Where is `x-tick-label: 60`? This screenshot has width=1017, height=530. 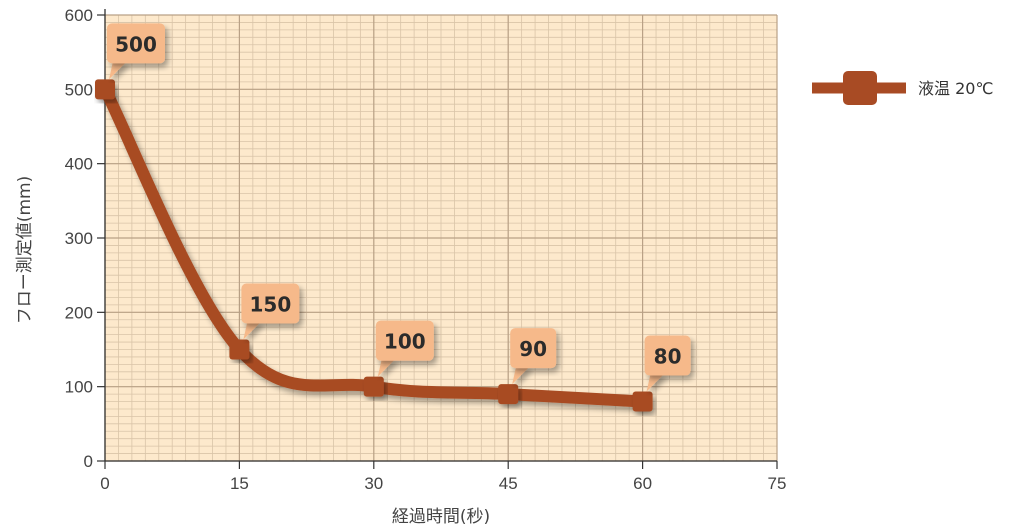 x-tick-label: 60 is located at coordinates (642, 483).